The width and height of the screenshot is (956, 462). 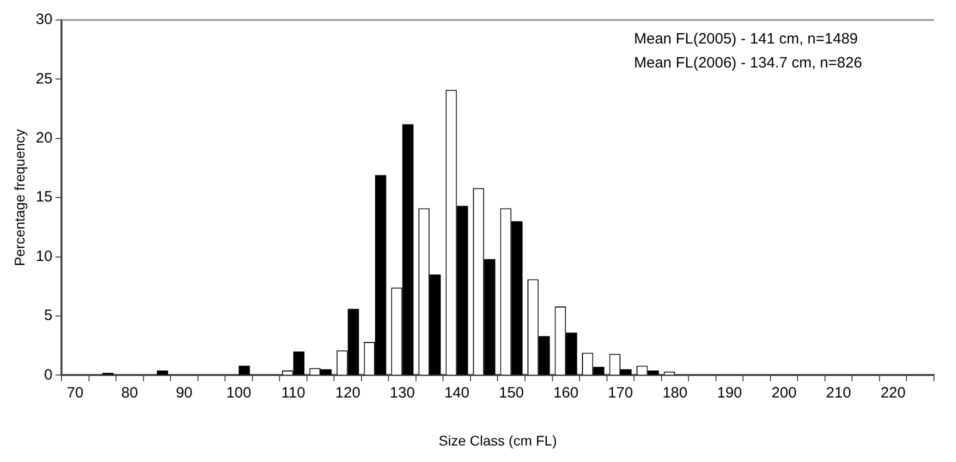 I want to click on x-tick-label: 130, so click(x=402, y=393).